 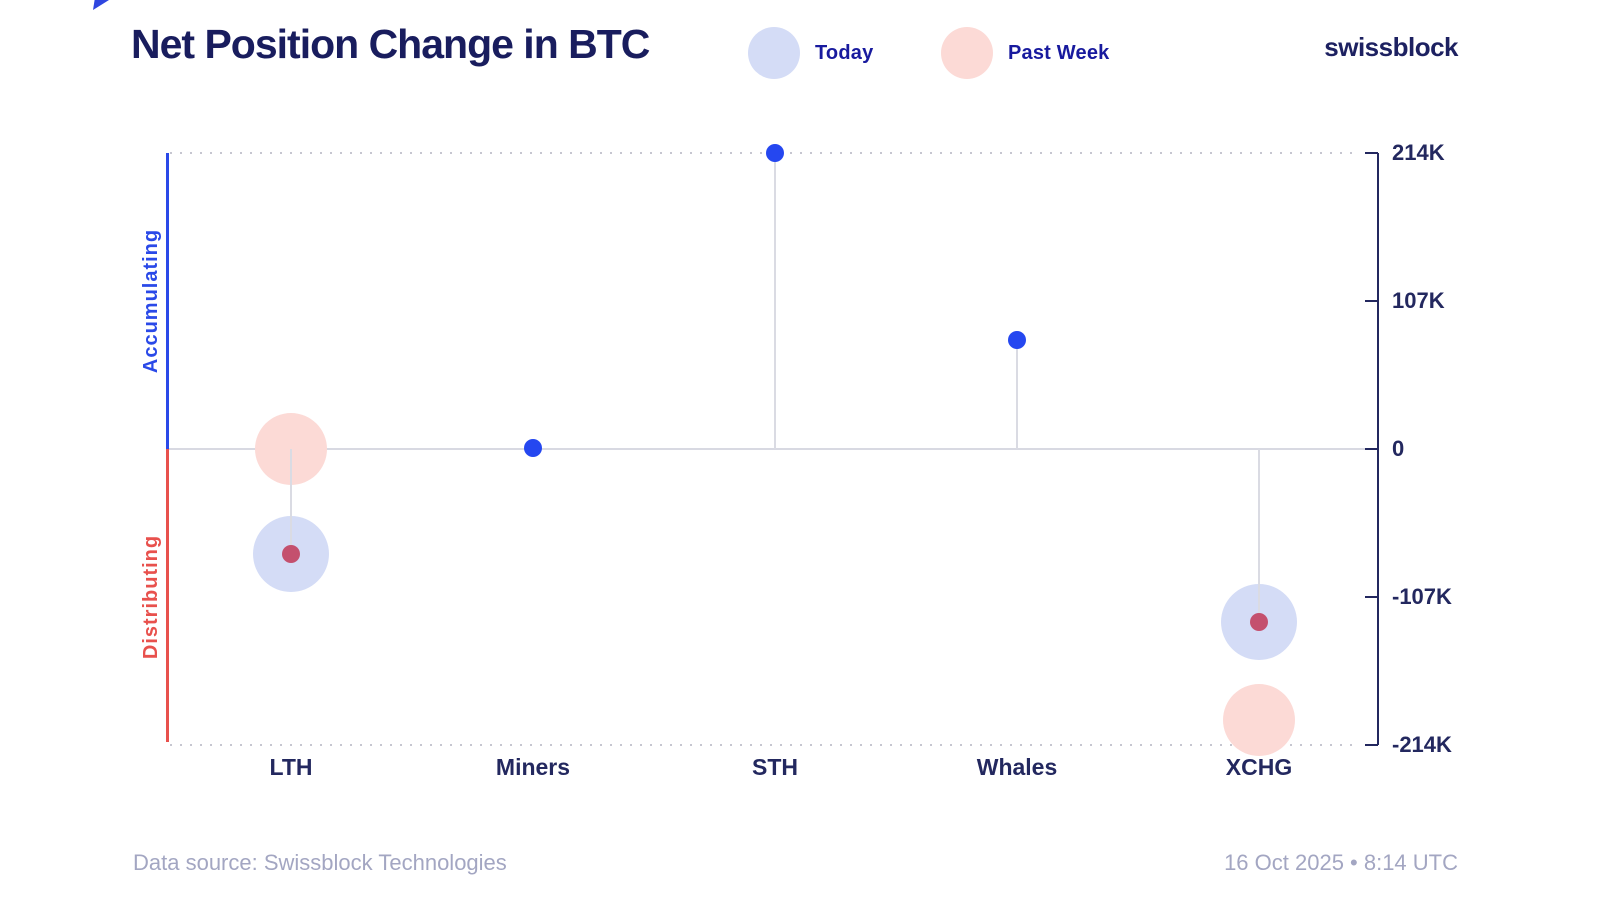 I want to click on stem-lth, so click(x=291, y=502).